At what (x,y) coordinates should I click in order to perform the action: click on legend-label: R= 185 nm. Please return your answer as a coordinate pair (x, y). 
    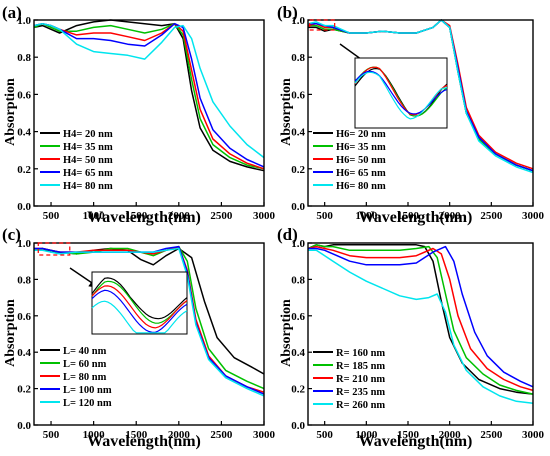
    Looking at the image, I should click on (360, 366).